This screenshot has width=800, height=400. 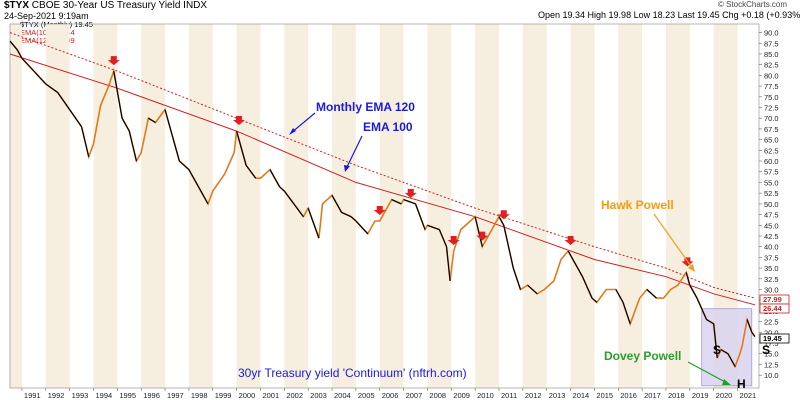 What do you see at coordinates (637, 205) in the screenshot?
I see `annotation-hawk: Hawk Powell` at bounding box center [637, 205].